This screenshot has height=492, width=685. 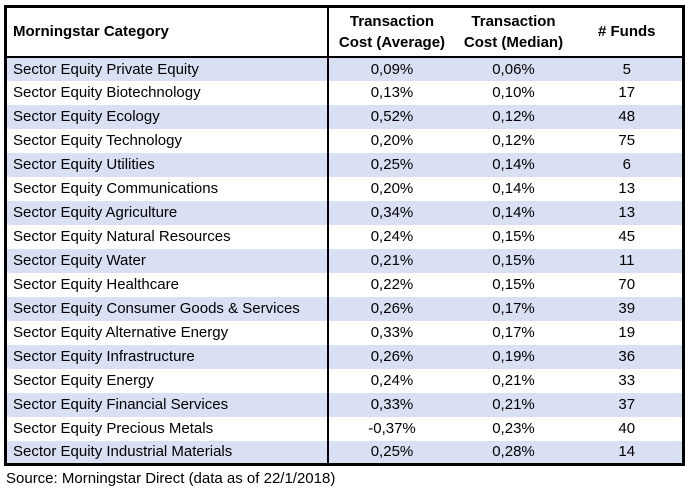 I want to click on cell-cost-average: 0,09%, so click(x=391, y=68).